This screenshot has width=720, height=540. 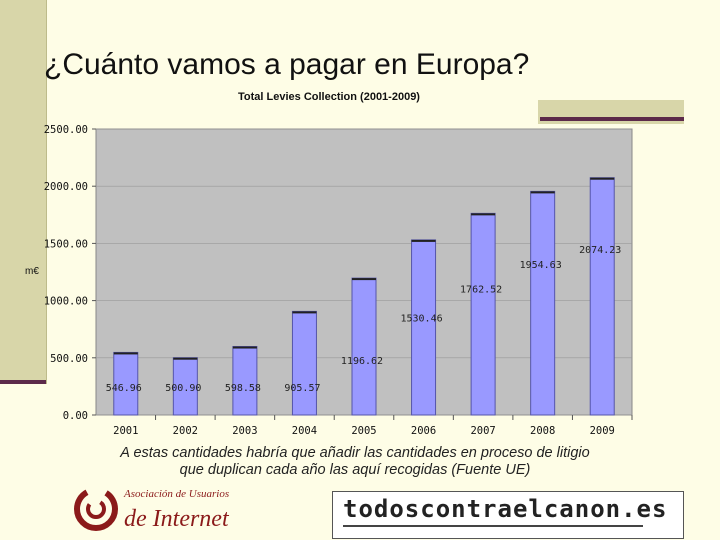 I want to click on x-tick-label: 2004, so click(x=304, y=431).